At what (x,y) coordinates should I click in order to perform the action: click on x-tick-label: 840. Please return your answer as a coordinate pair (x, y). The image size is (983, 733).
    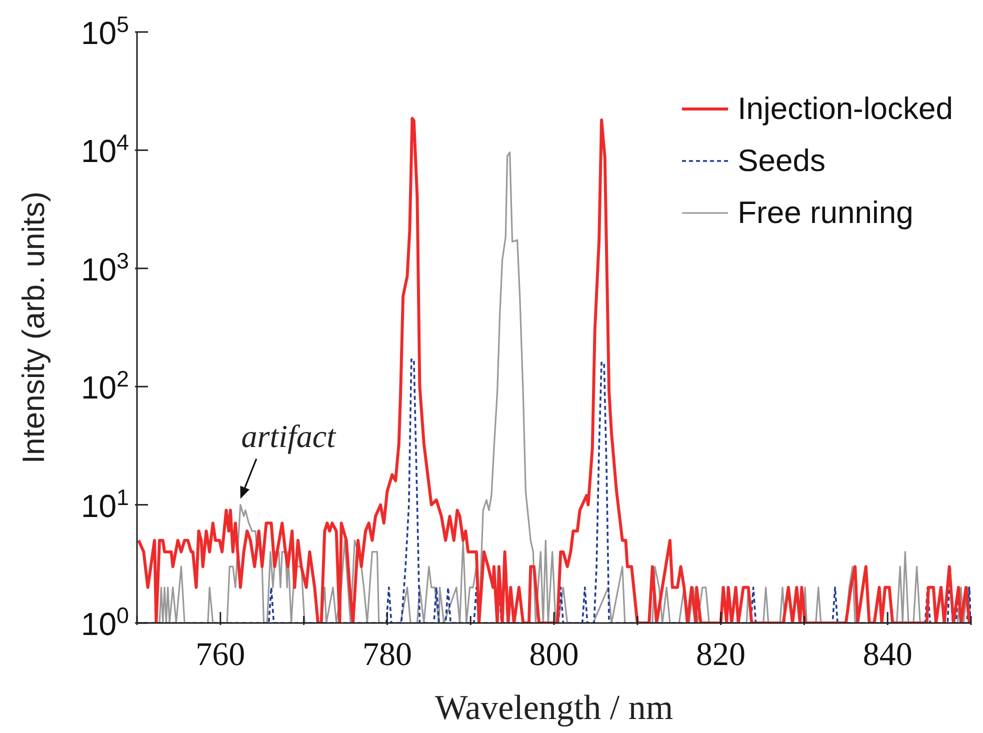
    Looking at the image, I should click on (887, 655).